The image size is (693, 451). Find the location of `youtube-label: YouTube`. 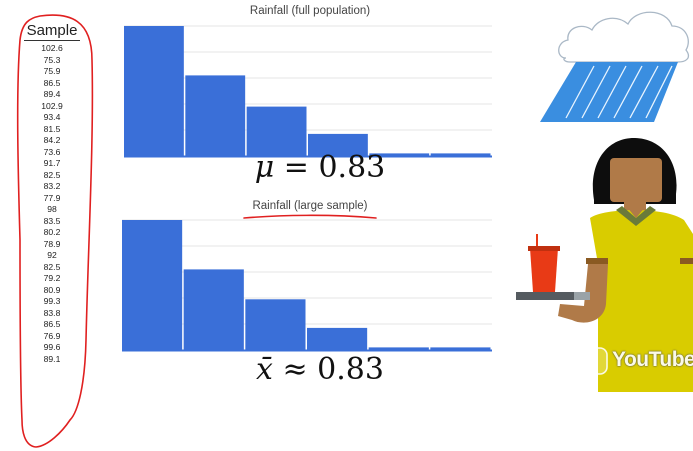

youtube-label: YouTube is located at coordinates (652, 359).